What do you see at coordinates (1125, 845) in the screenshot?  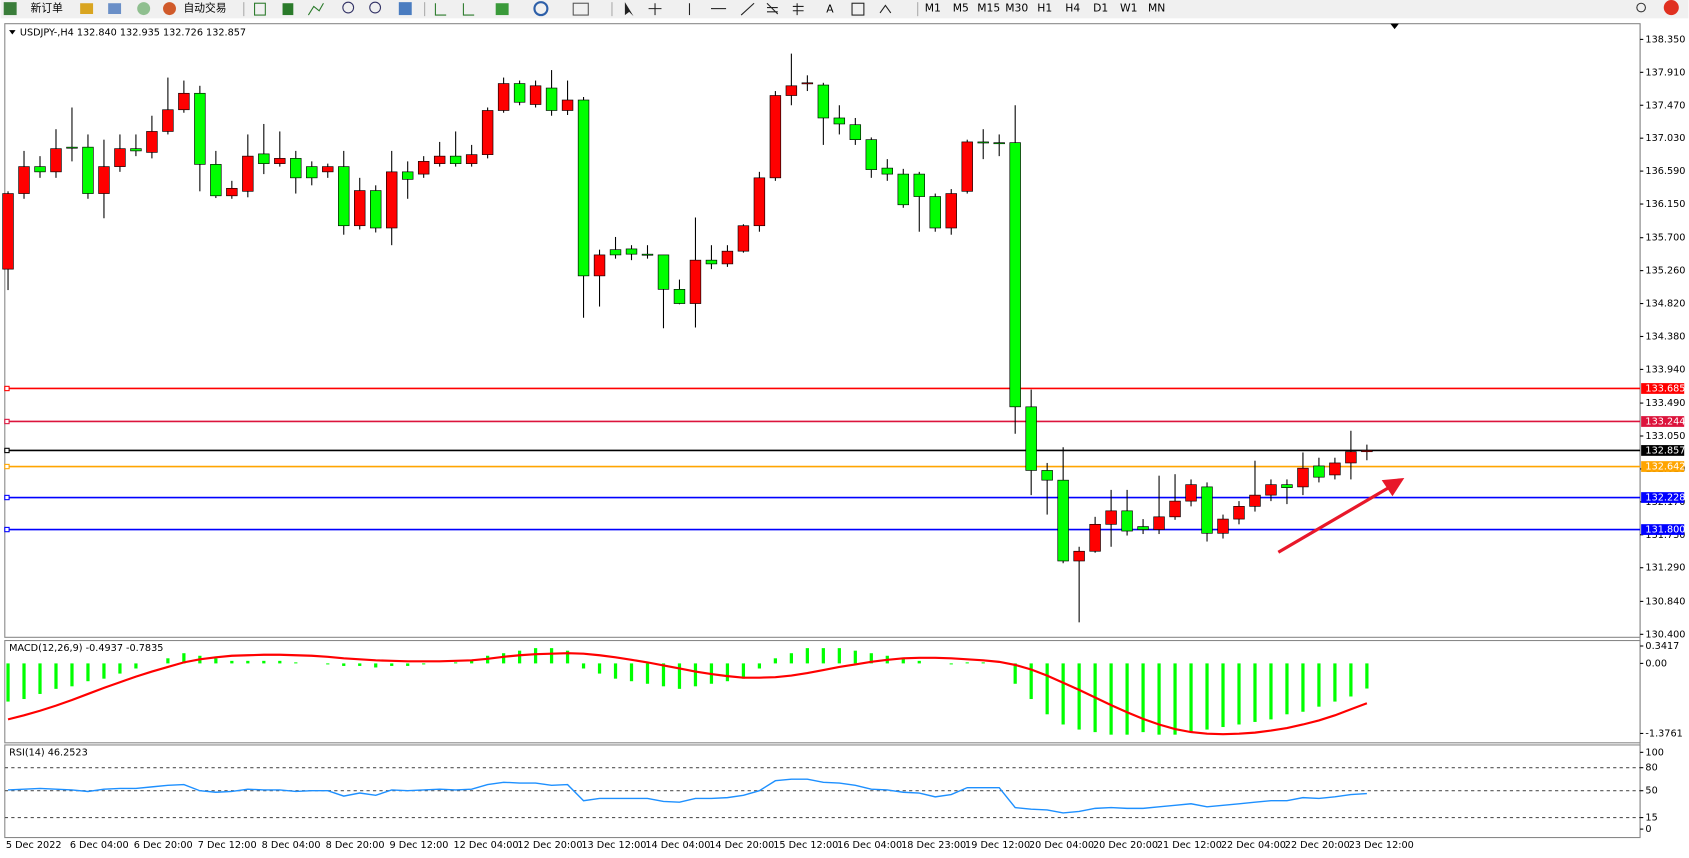 I see `x-tick-label: 20 Dec 20:00` at bounding box center [1125, 845].